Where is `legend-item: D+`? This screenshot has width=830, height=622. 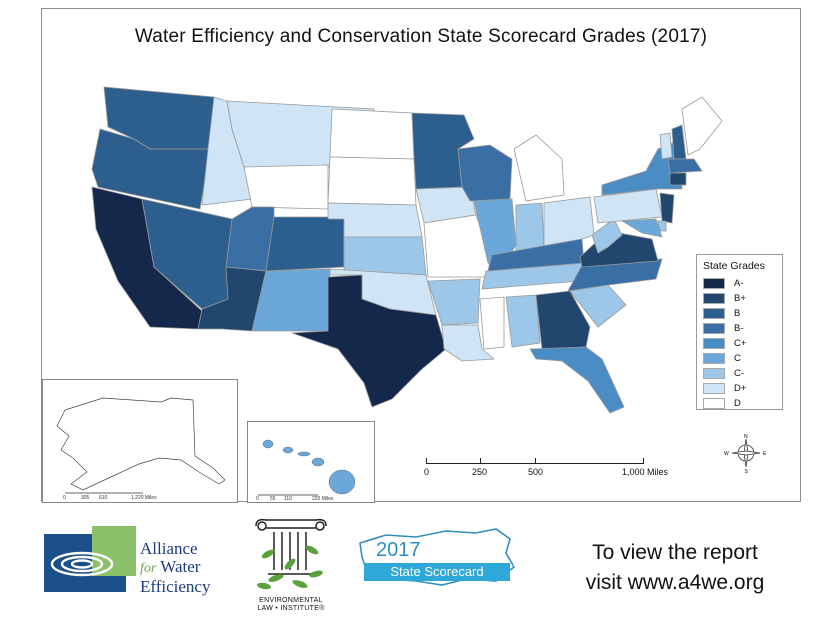 legend-item: D+ is located at coordinates (739, 388).